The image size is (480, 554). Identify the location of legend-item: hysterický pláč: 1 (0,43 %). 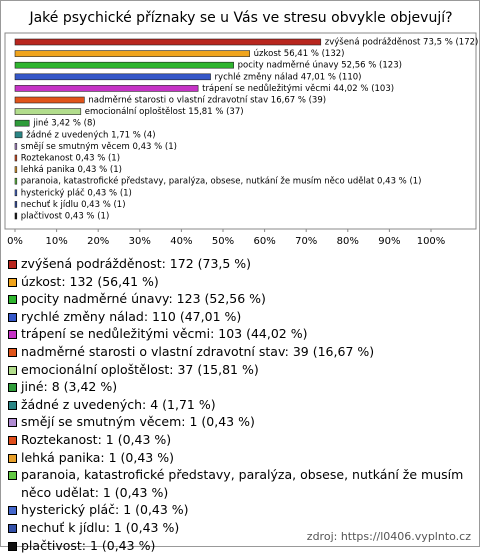
(240, 510).